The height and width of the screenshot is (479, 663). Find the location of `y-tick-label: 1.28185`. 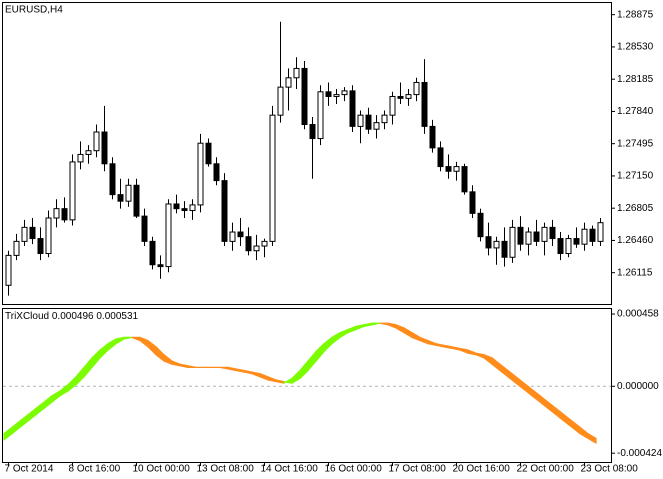

y-tick-label: 1.28185 is located at coordinates (635, 79).